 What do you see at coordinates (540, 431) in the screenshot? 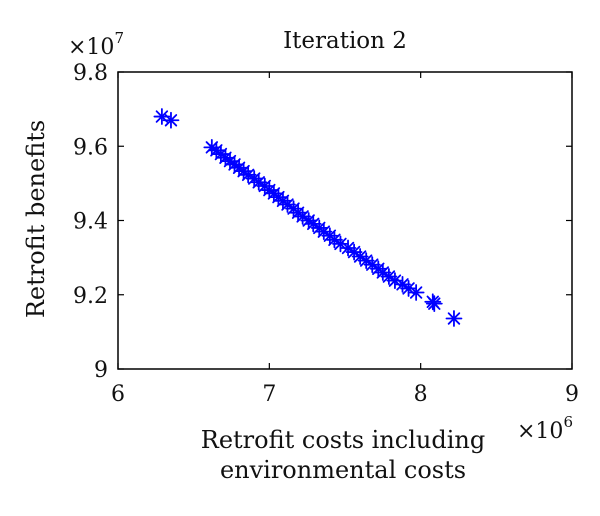
I see `x-multiplier-base: ×10` at bounding box center [540, 431].